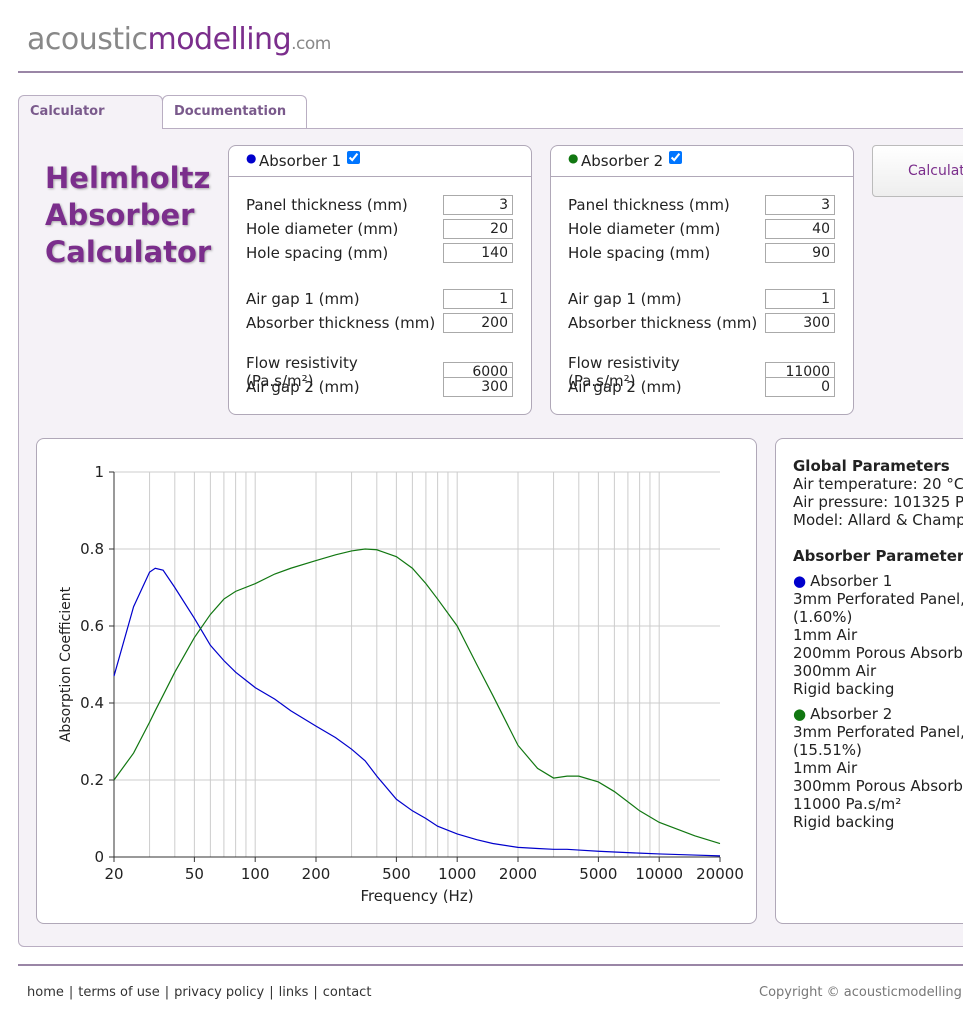 Image resolution: width=963 pixels, height=1015 pixels. Describe the element at coordinates (878, 484) in the screenshot. I see `param-line: Air temperature: 20 °C` at that location.